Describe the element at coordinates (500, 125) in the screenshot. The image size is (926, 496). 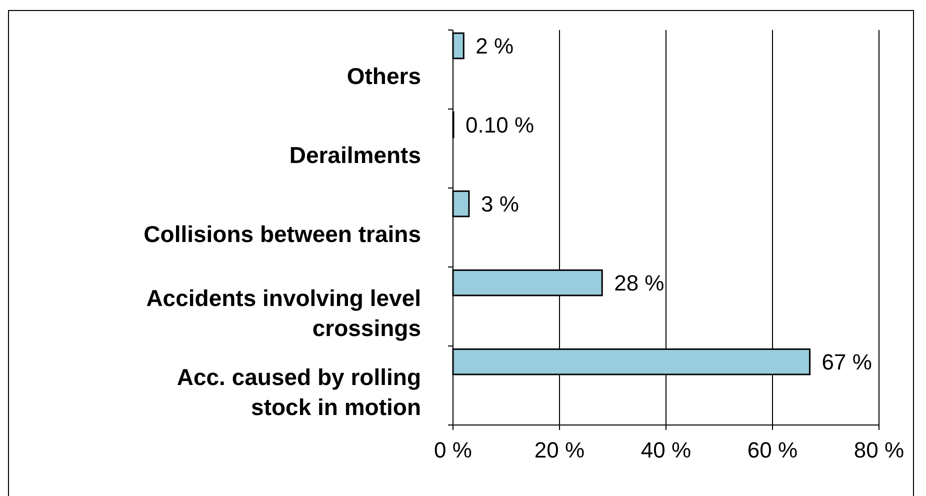
I see `data-label: 0.10 %` at that location.